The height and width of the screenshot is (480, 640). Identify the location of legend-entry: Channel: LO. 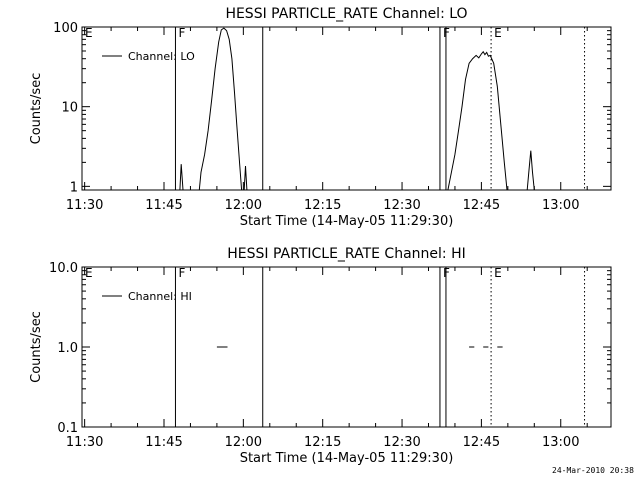
(161, 56).